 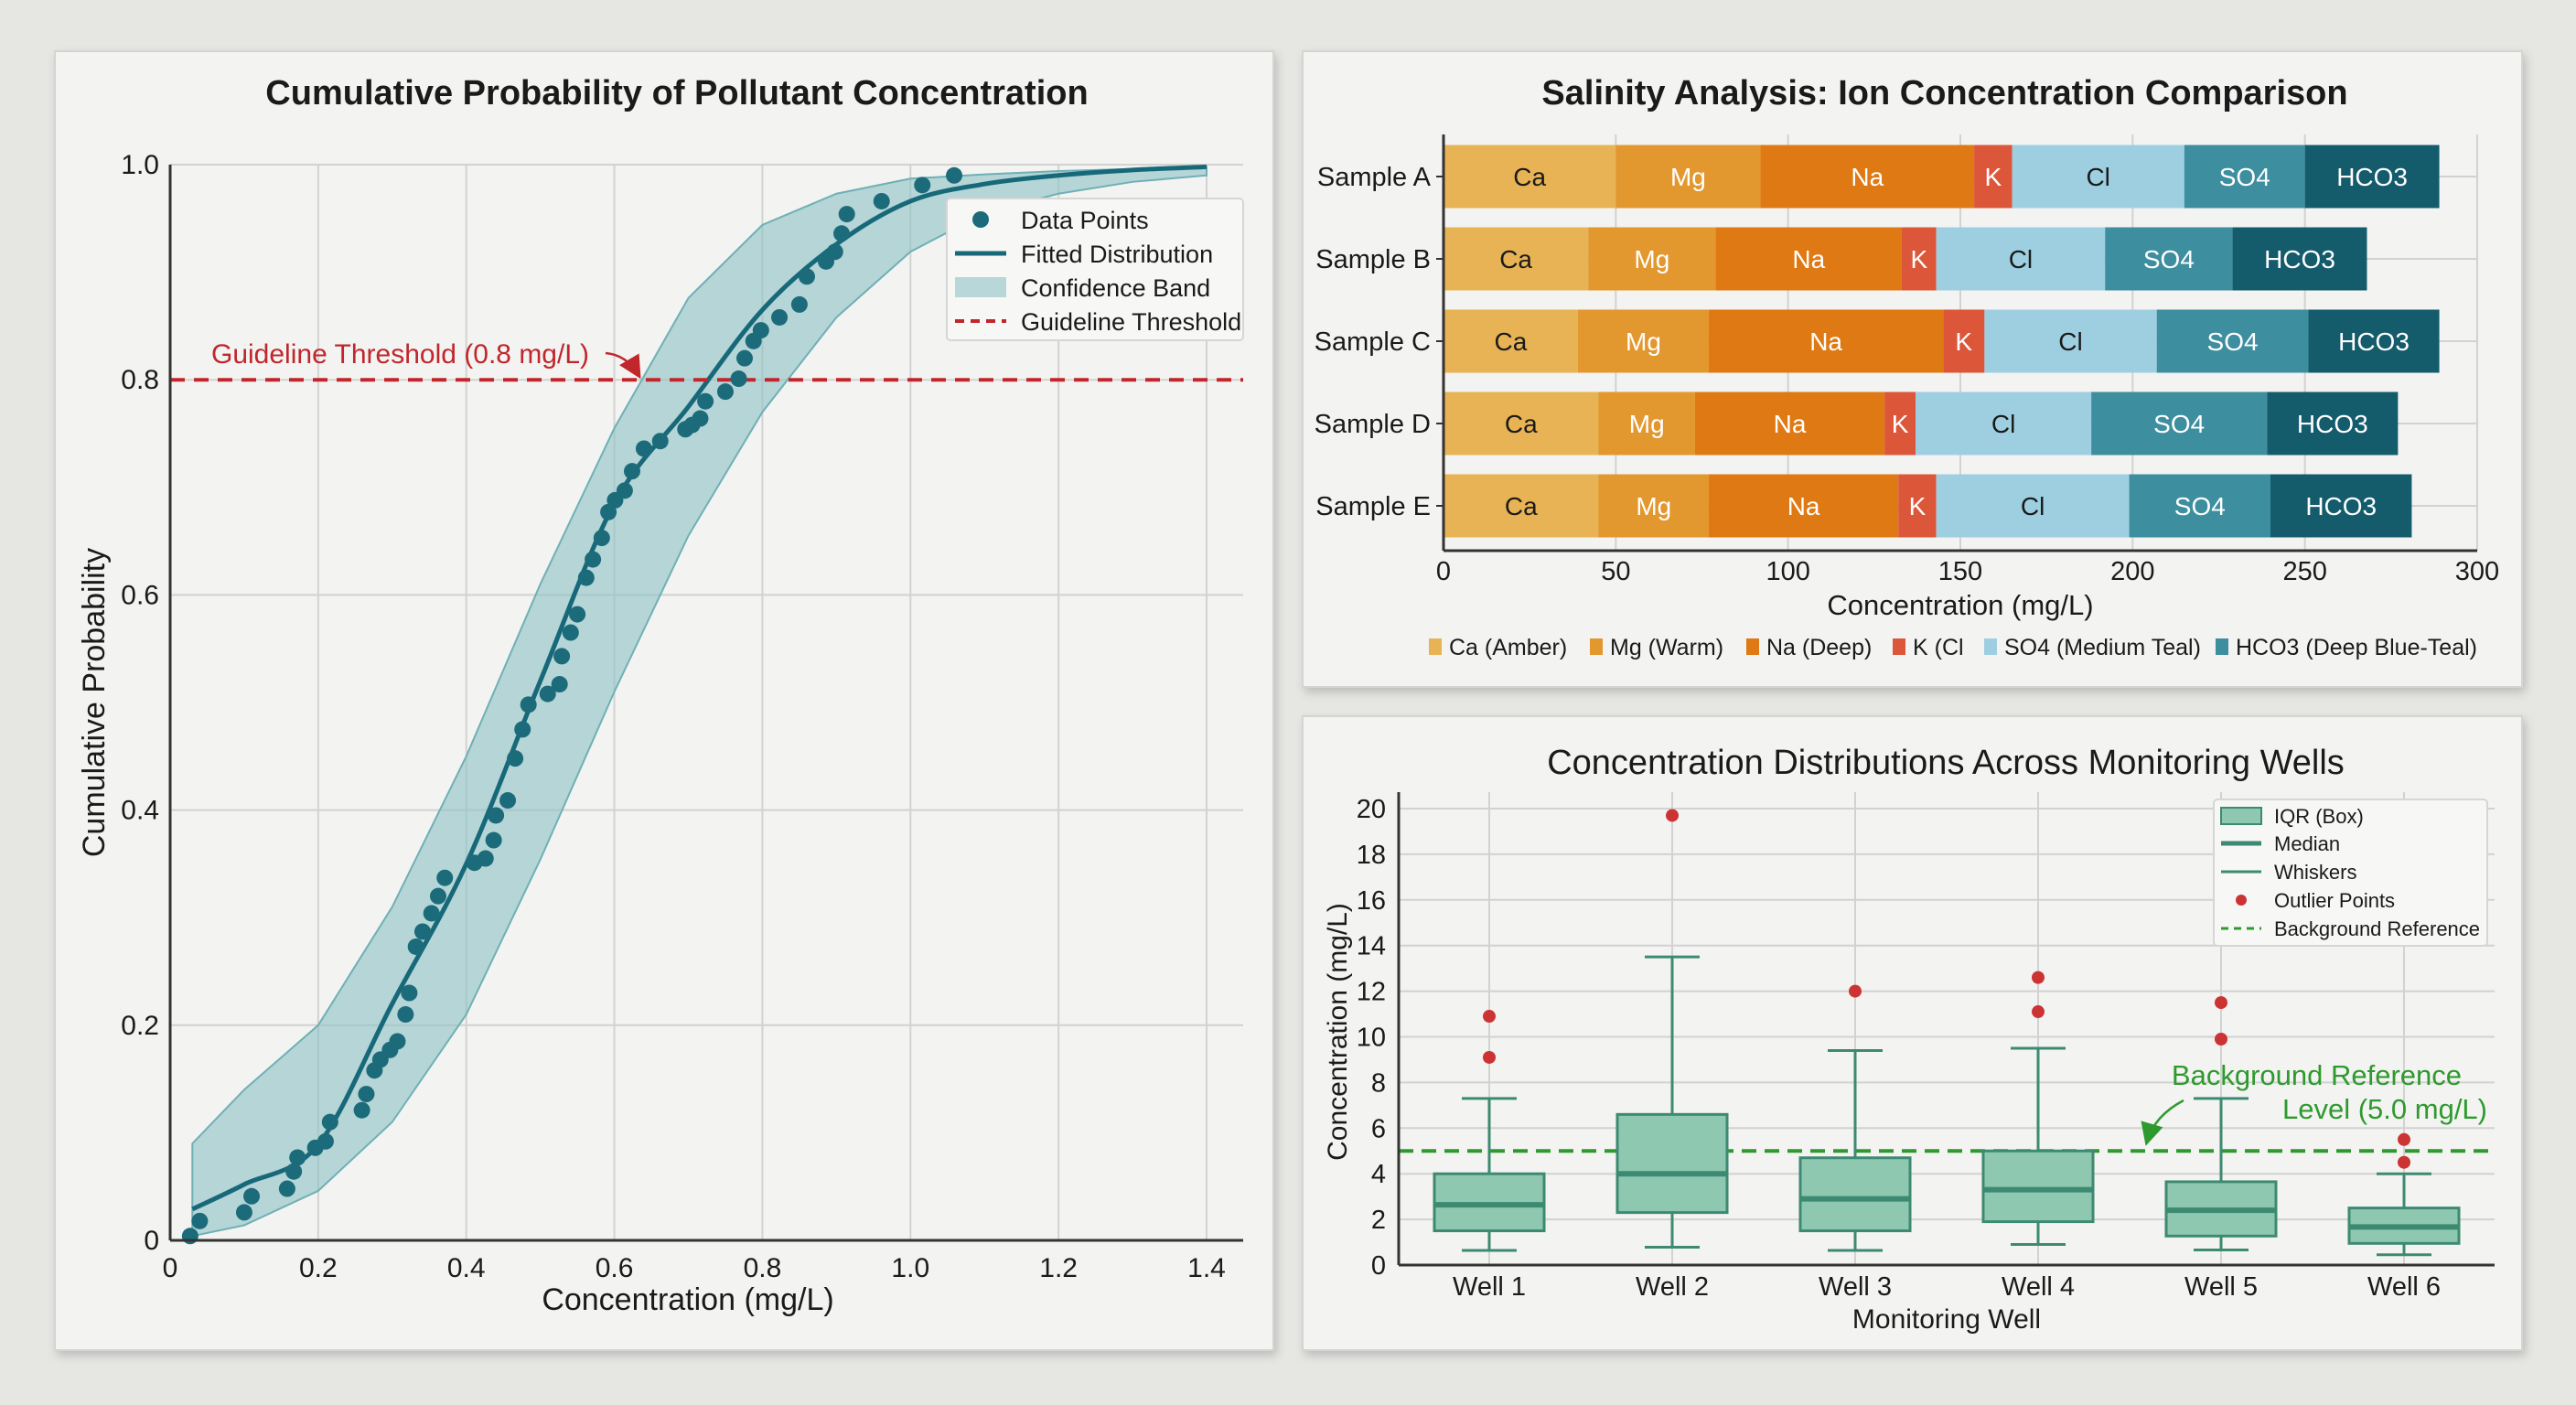 What do you see at coordinates (1338, 1032) in the screenshot?
I see `wells-ylabel: Concentration (mg/L)` at bounding box center [1338, 1032].